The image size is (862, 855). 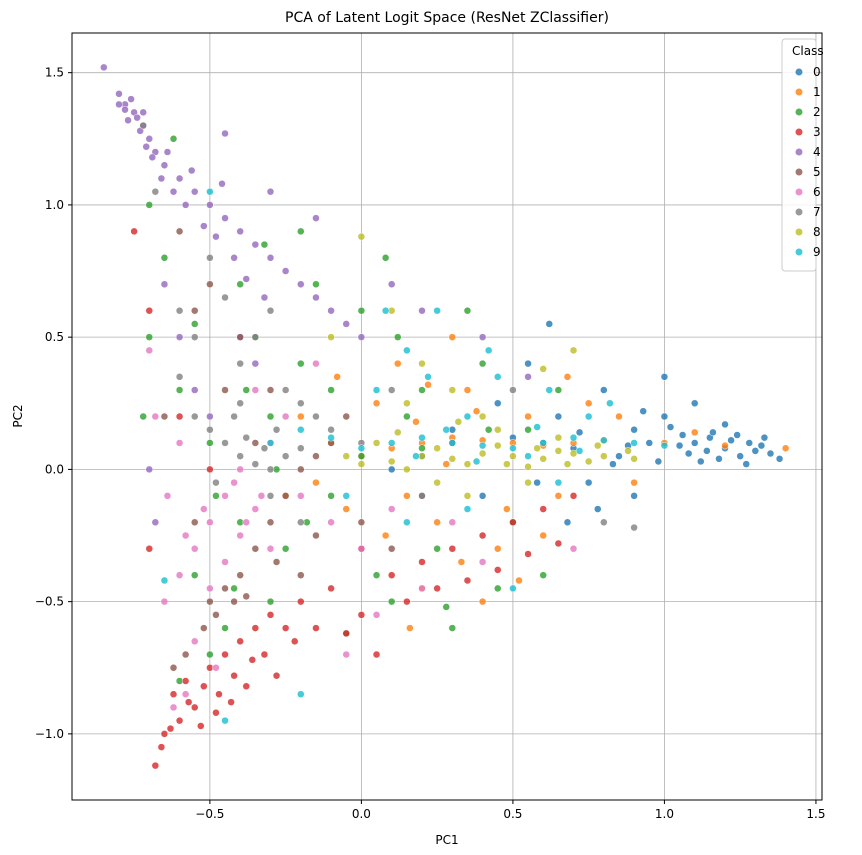 I want to click on legend: Class 0 1 2 3 4 5 6 7 8 9, so click(x=802, y=155).